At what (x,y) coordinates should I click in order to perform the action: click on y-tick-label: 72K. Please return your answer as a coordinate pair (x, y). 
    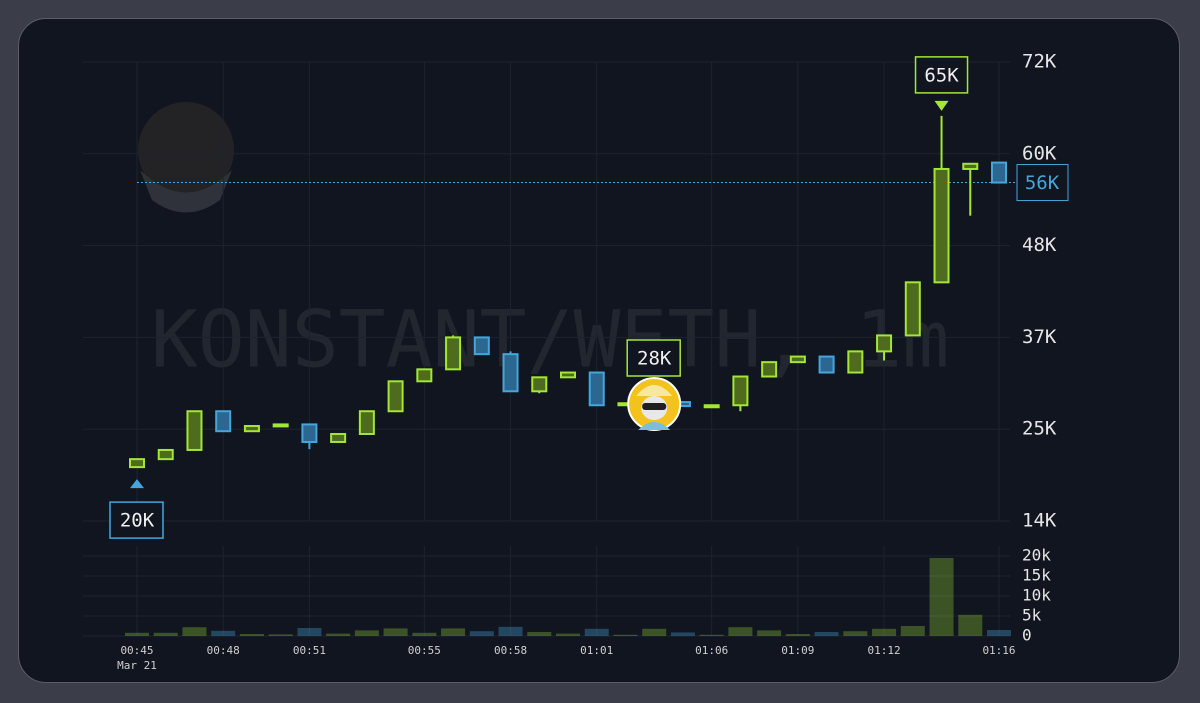
    Looking at the image, I should click on (1039, 62).